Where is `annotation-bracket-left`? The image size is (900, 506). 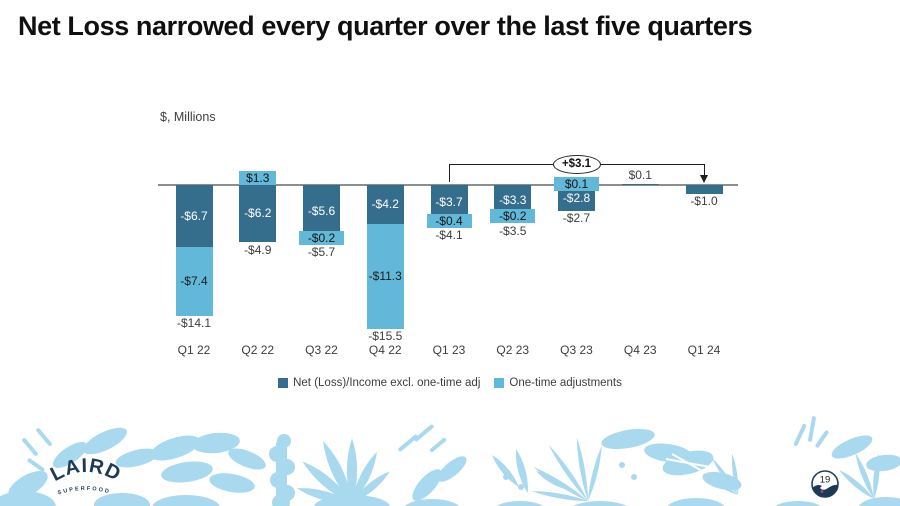
annotation-bracket-left is located at coordinates (450, 172).